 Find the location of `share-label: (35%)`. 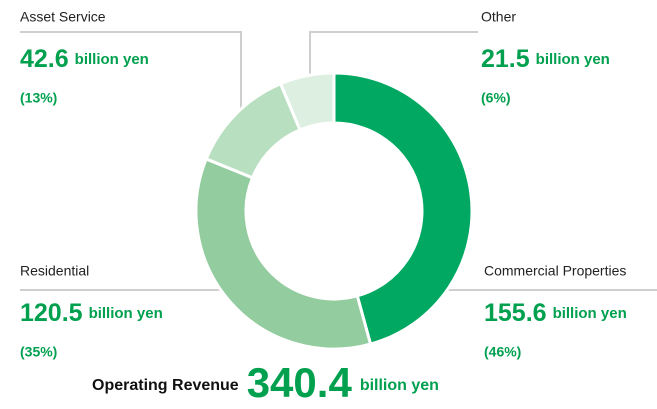

share-label: (35%) is located at coordinates (38, 352).